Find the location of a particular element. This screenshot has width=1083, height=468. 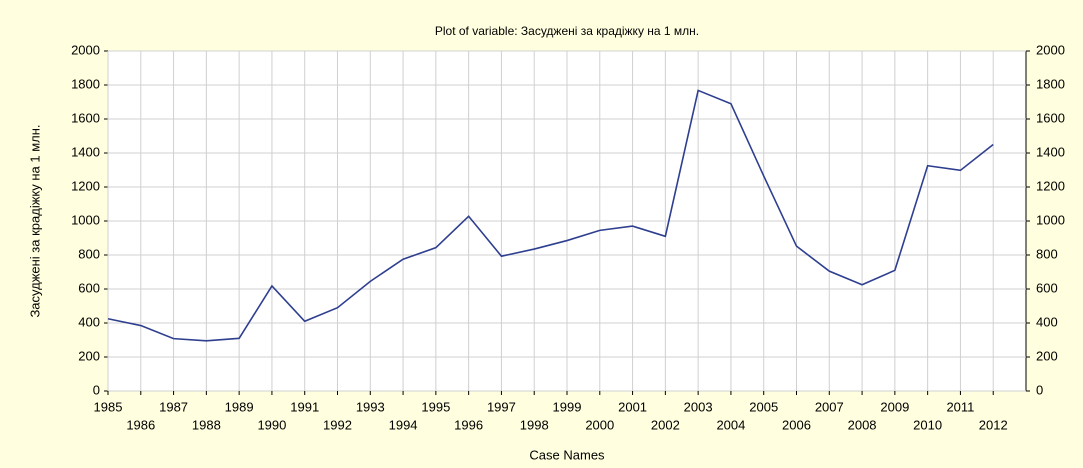

y-tick-label: 400 is located at coordinates (89, 321).